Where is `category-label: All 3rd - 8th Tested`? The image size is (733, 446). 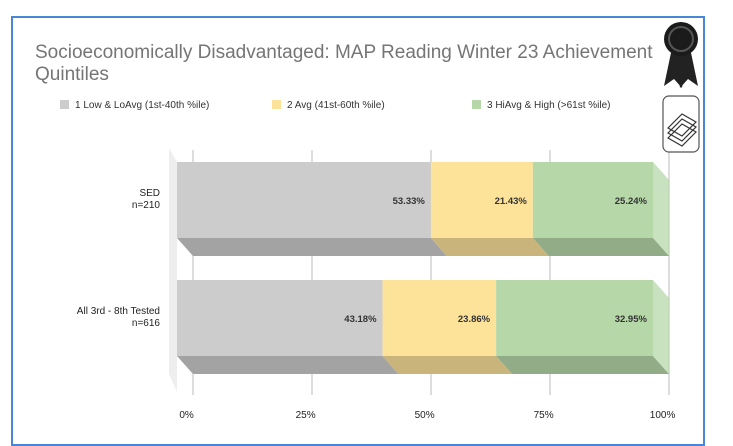
category-label: All 3rd - 8th Tested is located at coordinates (118, 311).